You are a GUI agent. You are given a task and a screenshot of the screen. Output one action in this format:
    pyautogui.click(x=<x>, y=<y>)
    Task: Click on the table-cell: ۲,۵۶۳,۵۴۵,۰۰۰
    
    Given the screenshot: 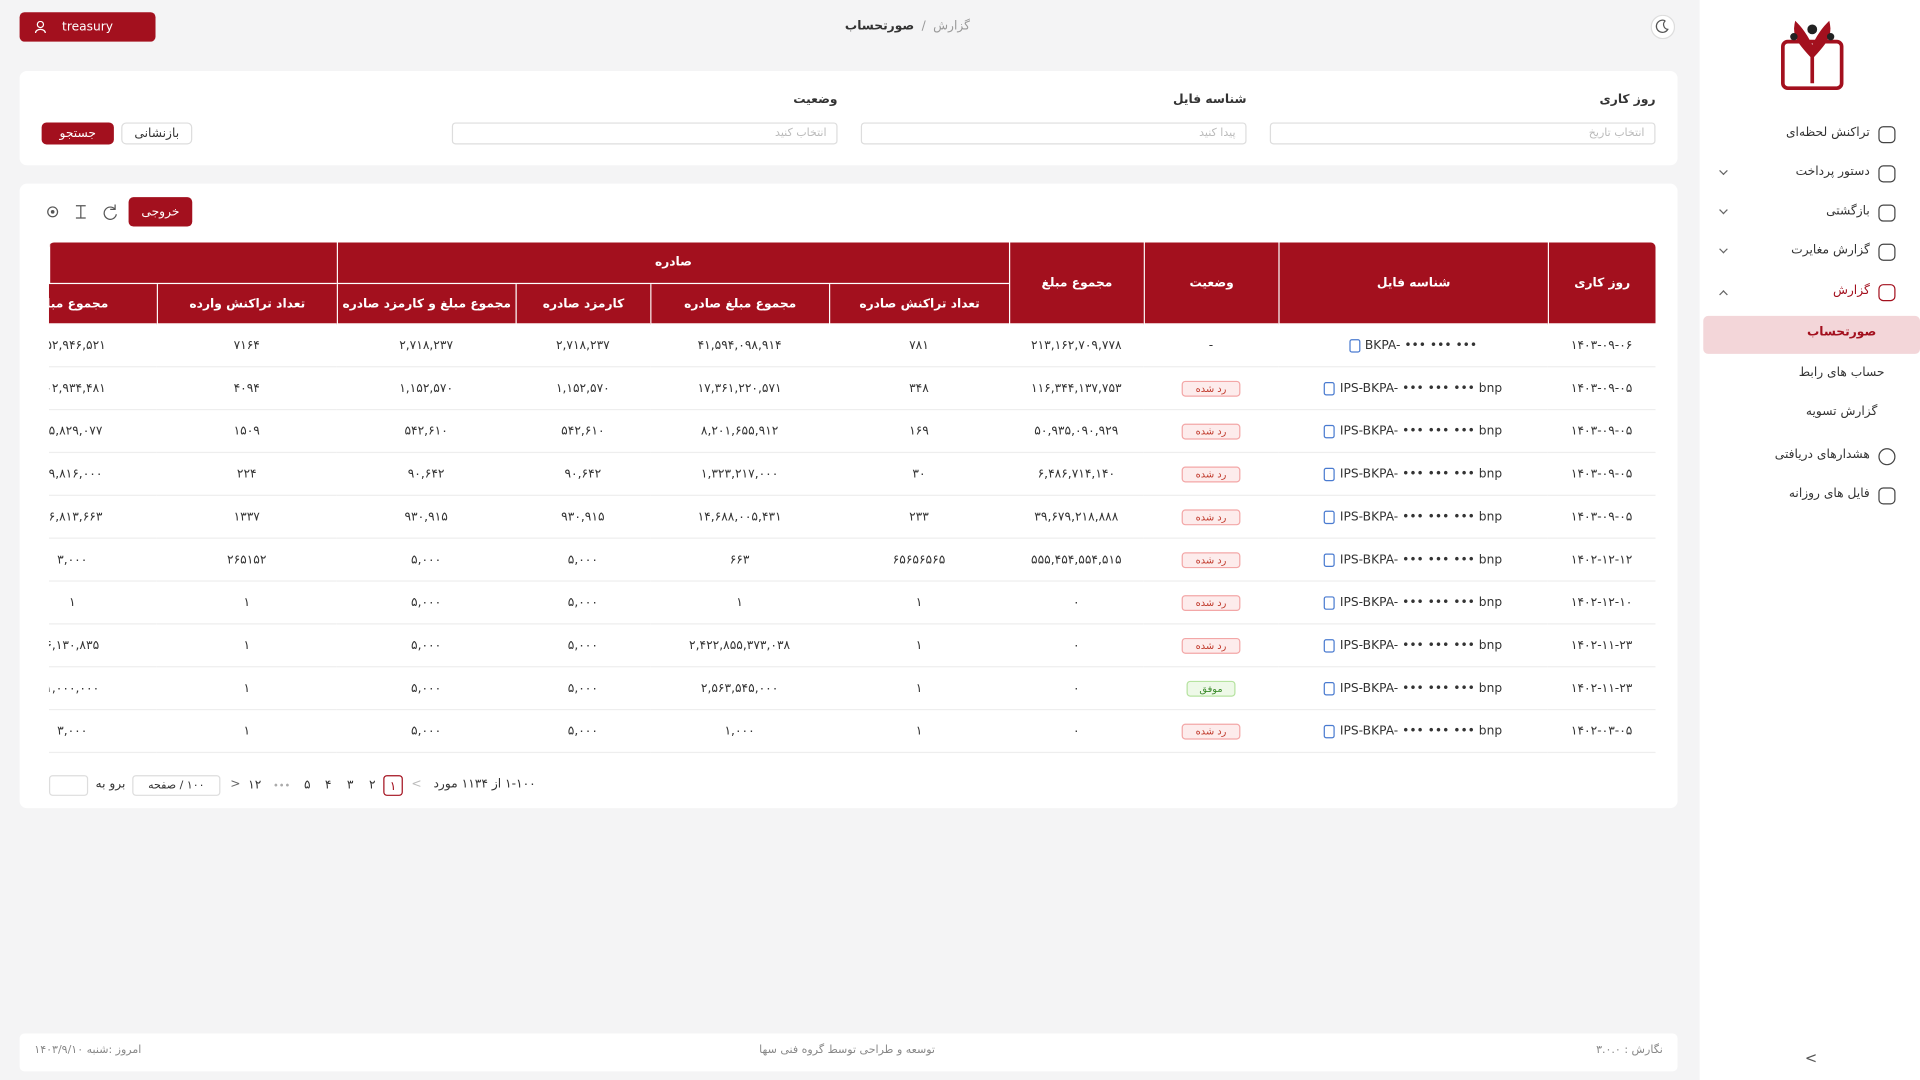 What is the action you would take?
    pyautogui.click(x=739, y=689)
    